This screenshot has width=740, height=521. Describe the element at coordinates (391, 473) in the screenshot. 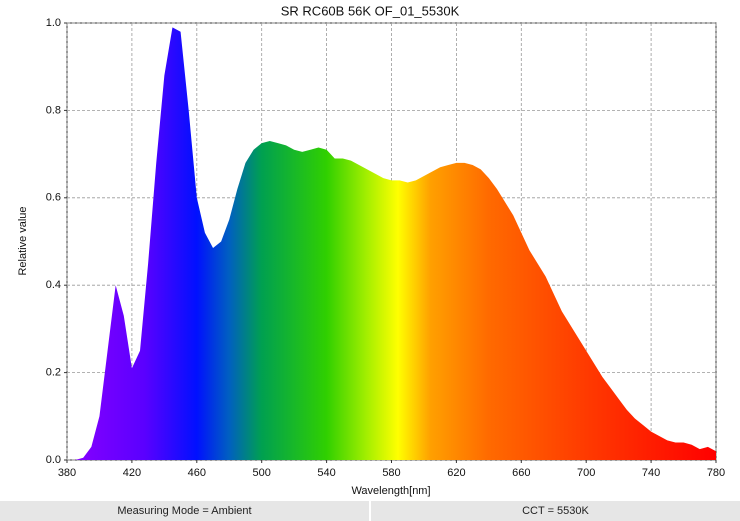

I see `x-tick-label: 580` at that location.